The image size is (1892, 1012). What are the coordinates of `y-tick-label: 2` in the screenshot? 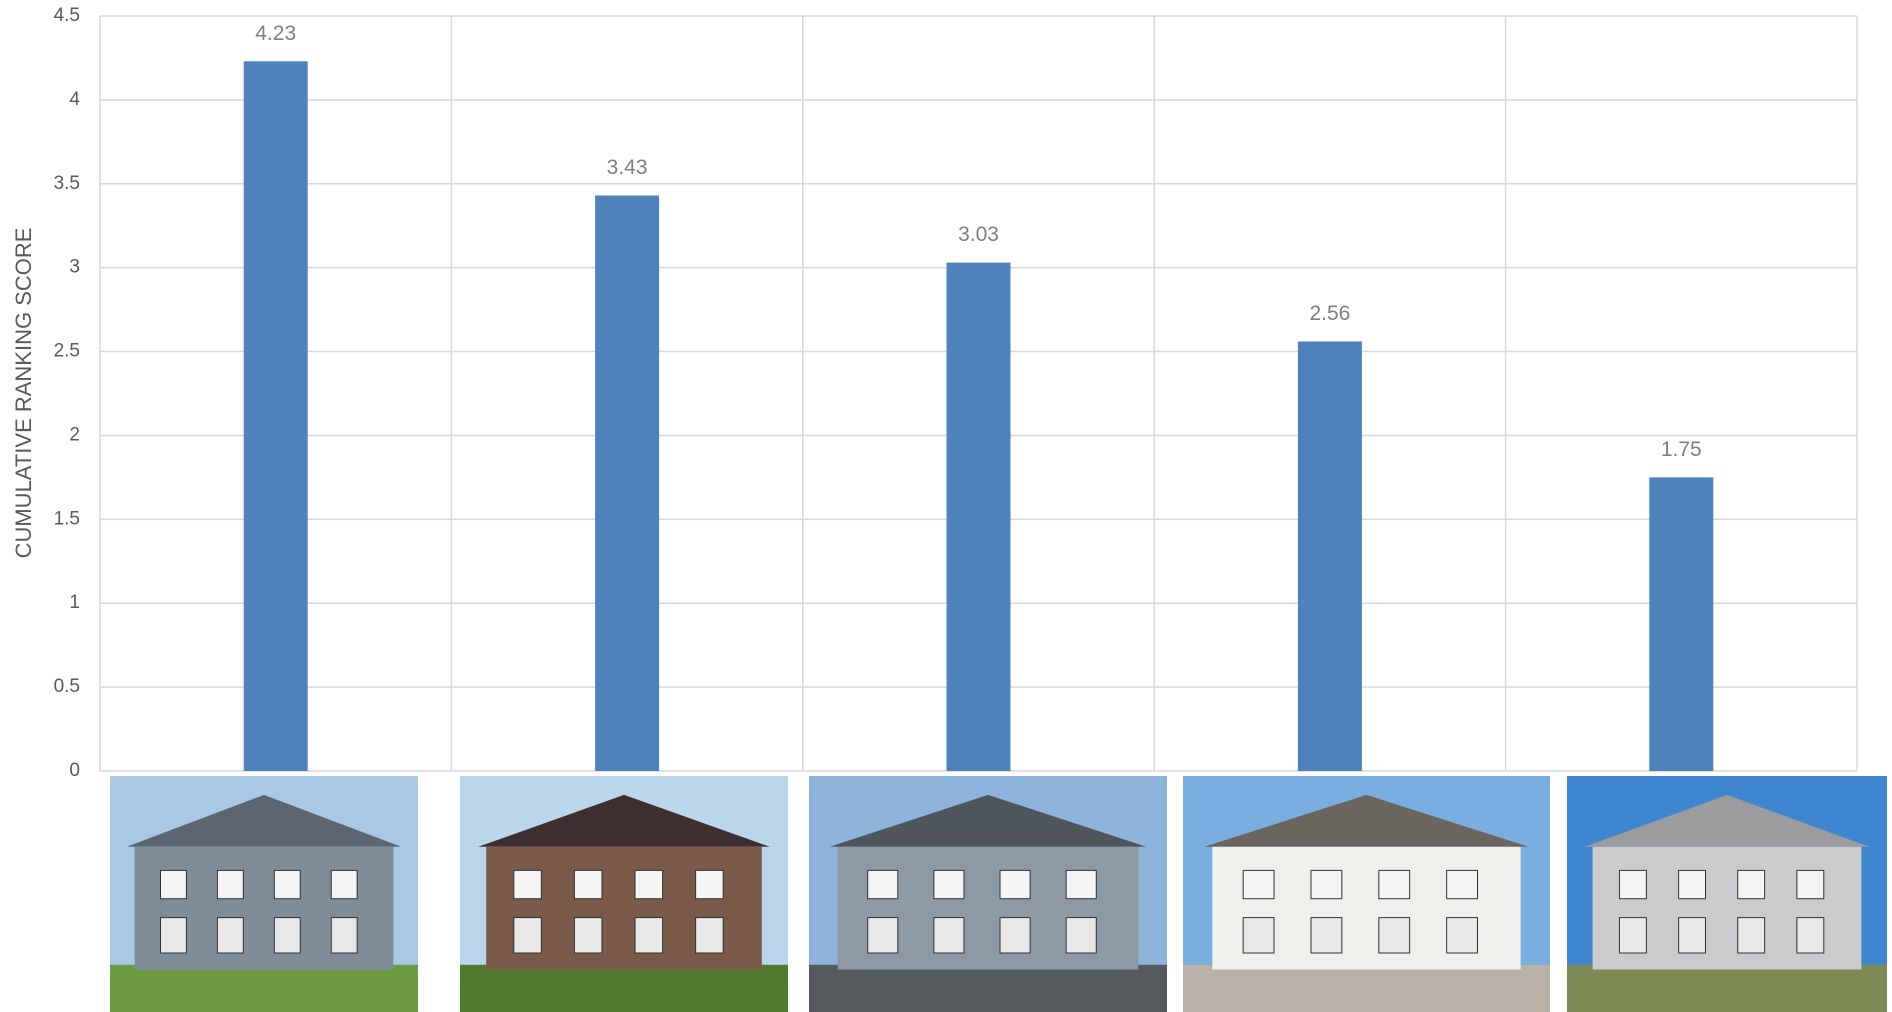 It's located at (74, 434).